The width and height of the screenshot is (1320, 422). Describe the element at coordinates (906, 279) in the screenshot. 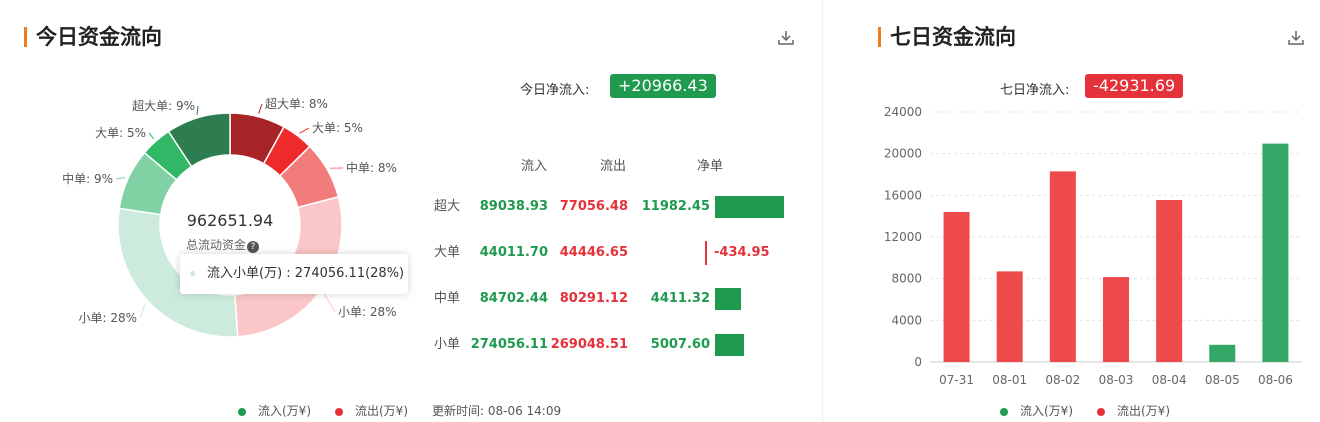

I see `y-tick-label: 8000` at that location.